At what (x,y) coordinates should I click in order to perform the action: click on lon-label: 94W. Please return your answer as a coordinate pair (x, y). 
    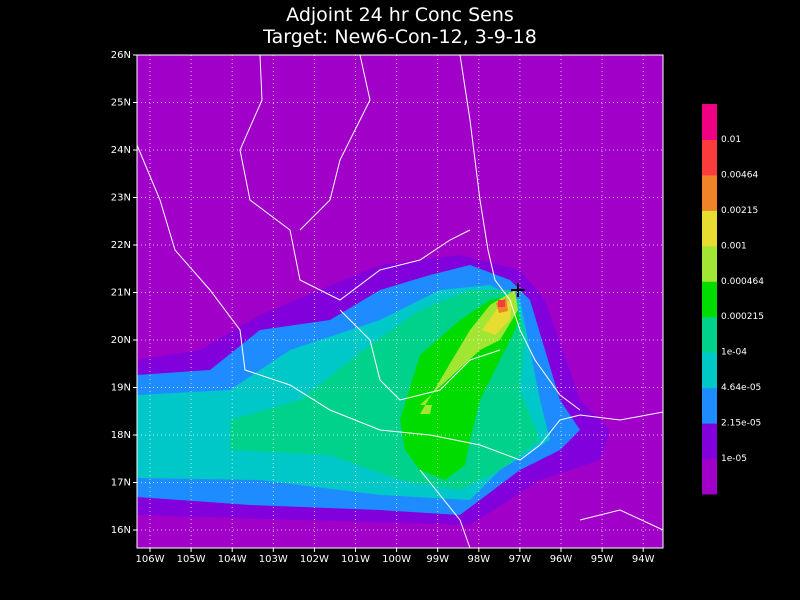
    Looking at the image, I should click on (643, 559).